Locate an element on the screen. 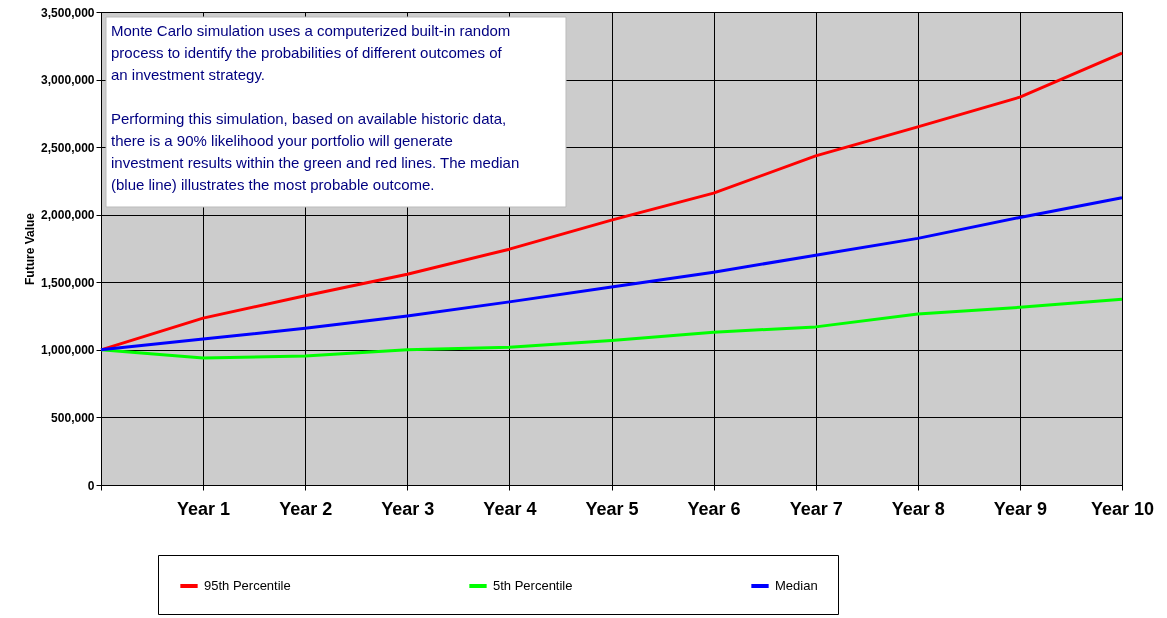 This screenshot has width=1167, height=618. y-tick-label: 3,500,000 is located at coordinates (68, 12).